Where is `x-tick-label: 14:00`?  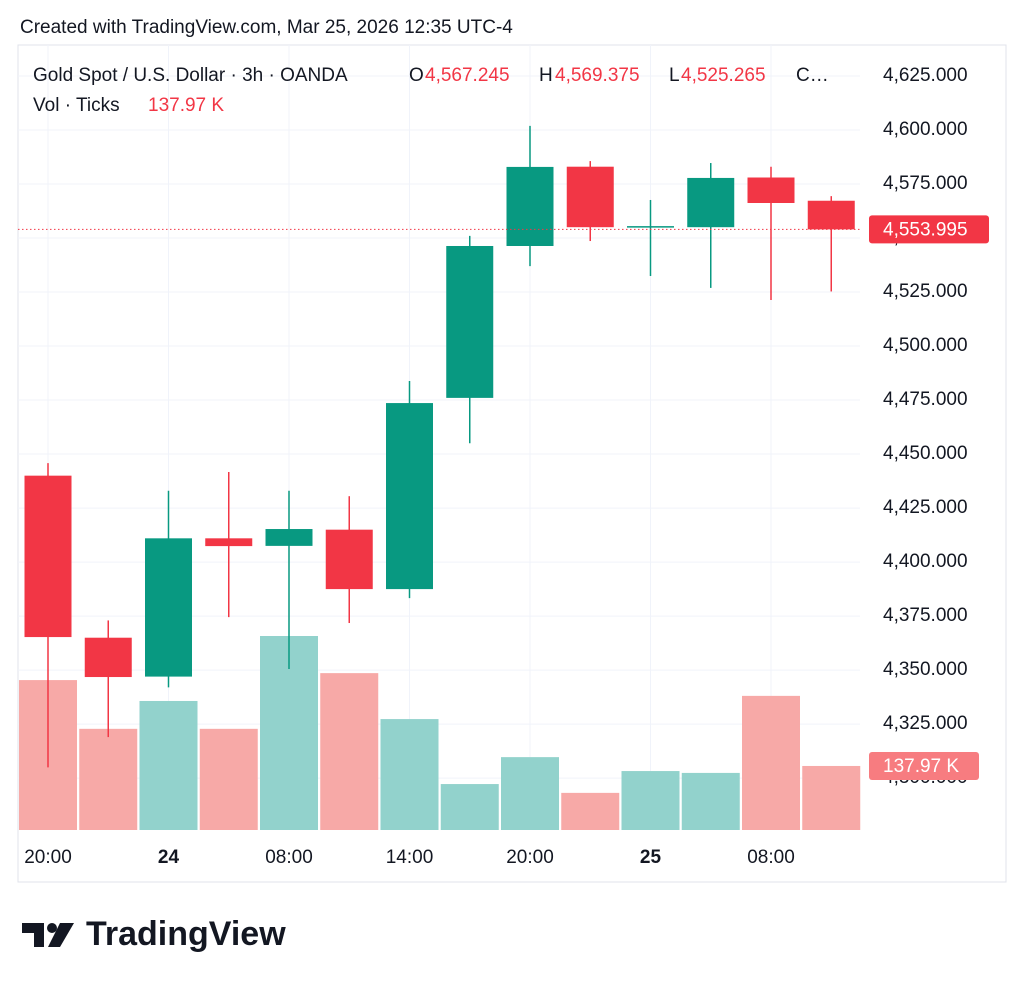 x-tick-label: 14:00 is located at coordinates (410, 857).